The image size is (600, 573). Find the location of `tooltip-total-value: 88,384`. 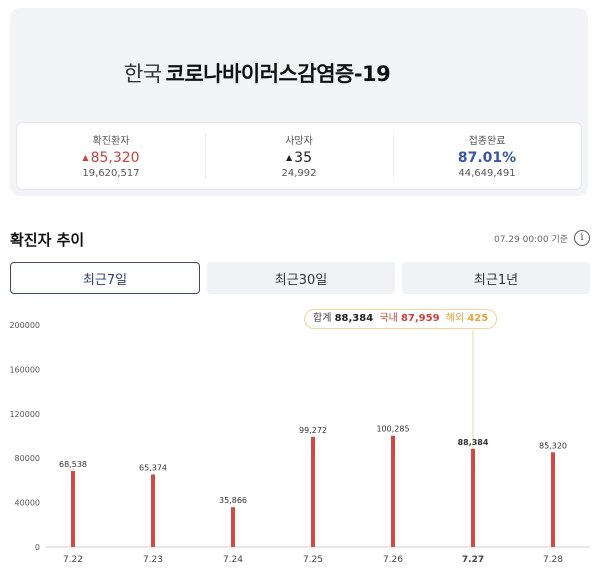

tooltip-total-value: 88,384 is located at coordinates (354, 318).